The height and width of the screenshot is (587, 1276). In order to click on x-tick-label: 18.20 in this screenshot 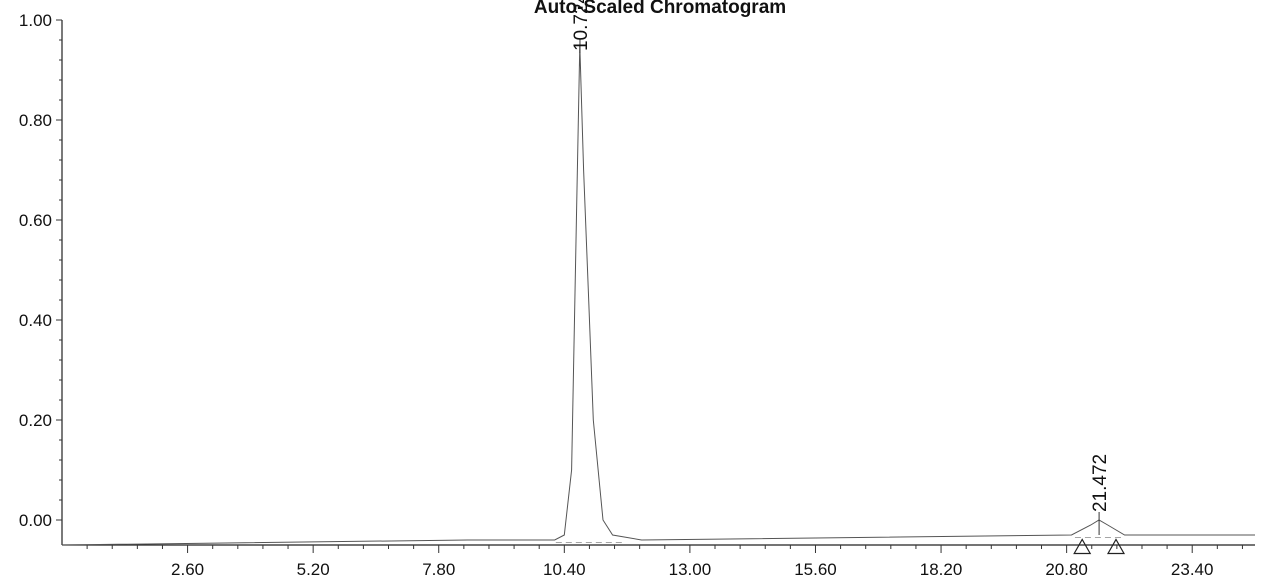, I will do `click(941, 569)`.